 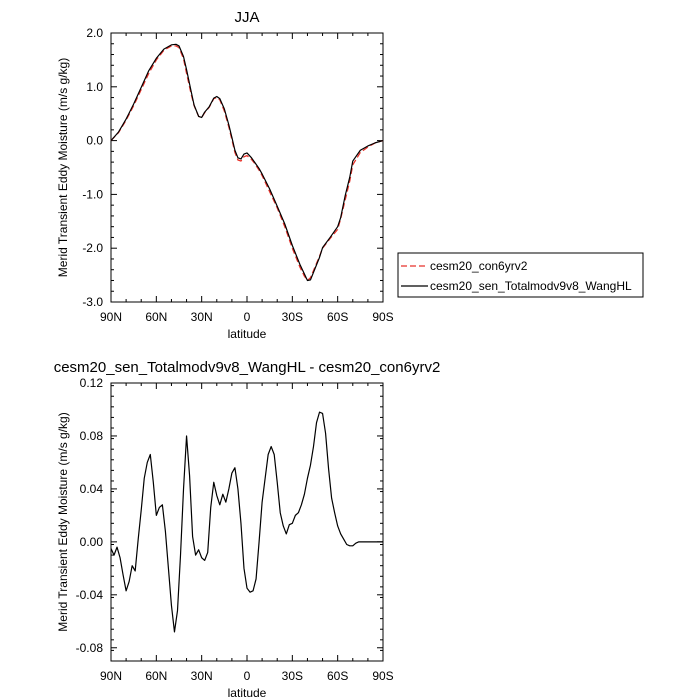 I want to click on y-tick-label: 0.0, so click(x=94, y=141).